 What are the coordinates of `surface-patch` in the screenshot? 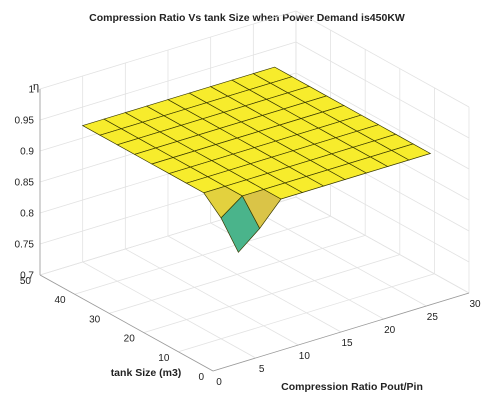 It's located at (411, 152).